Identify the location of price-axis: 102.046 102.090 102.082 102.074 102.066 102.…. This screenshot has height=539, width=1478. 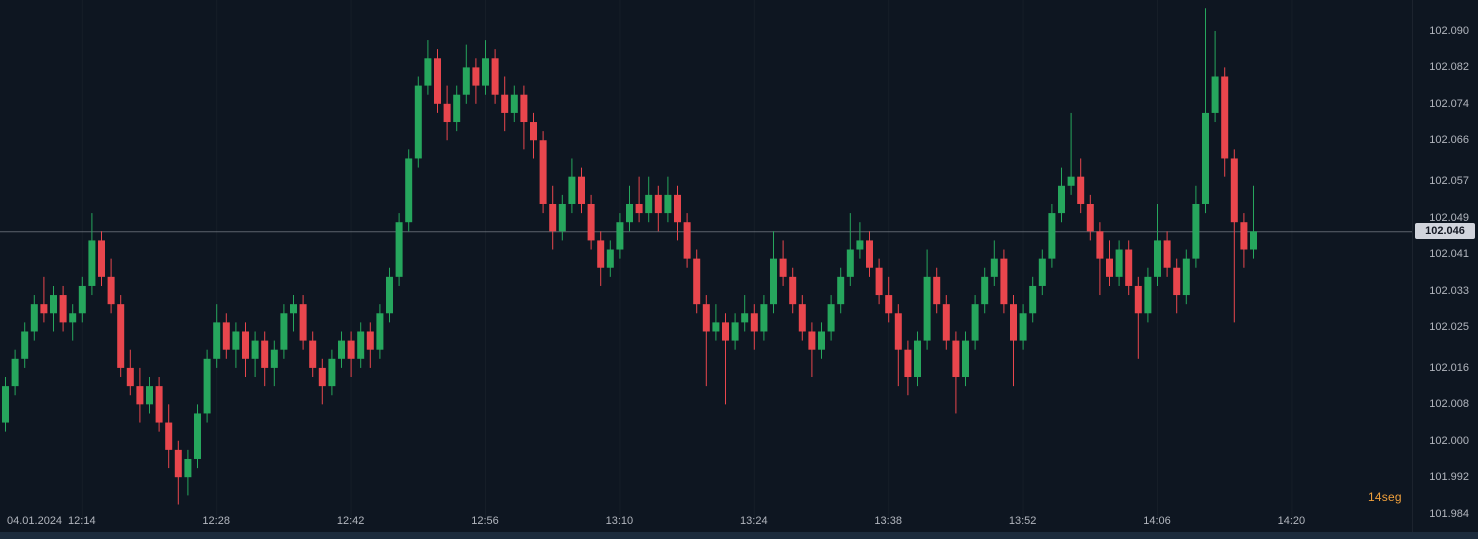
(1445, 266).